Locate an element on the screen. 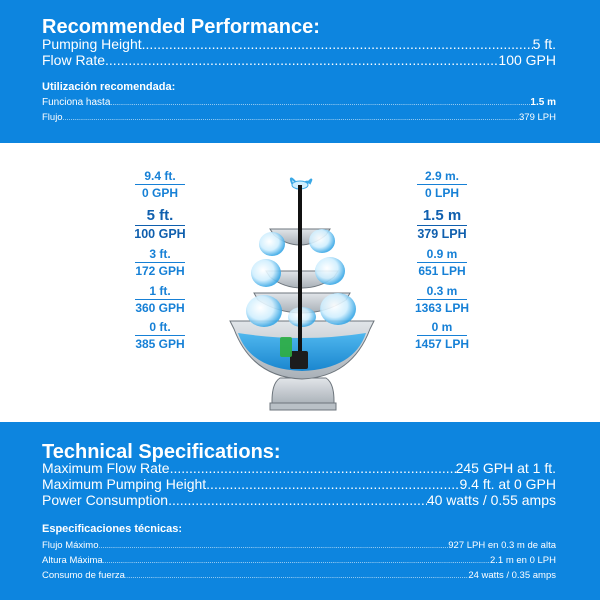 The width and height of the screenshot is (600, 600). recommended-performance-title: Recommended Performance: is located at coordinates (181, 27).